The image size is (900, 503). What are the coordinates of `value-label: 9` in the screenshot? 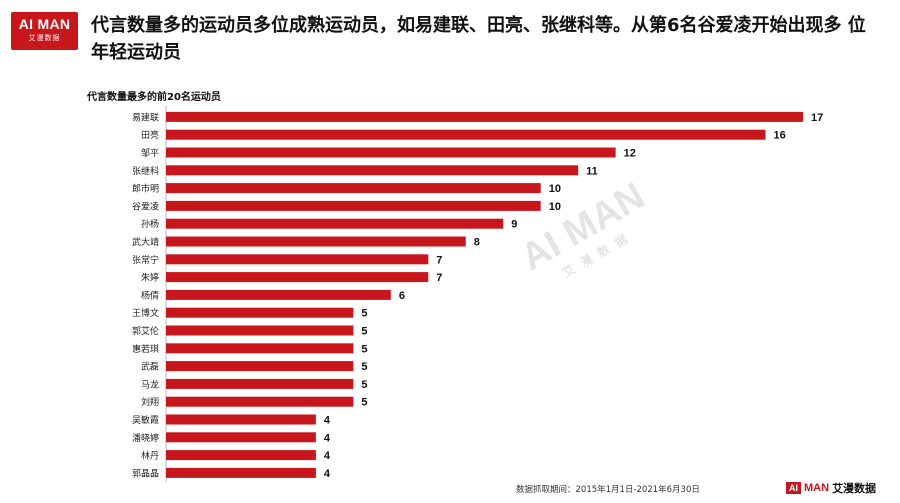 It's located at (514, 225).